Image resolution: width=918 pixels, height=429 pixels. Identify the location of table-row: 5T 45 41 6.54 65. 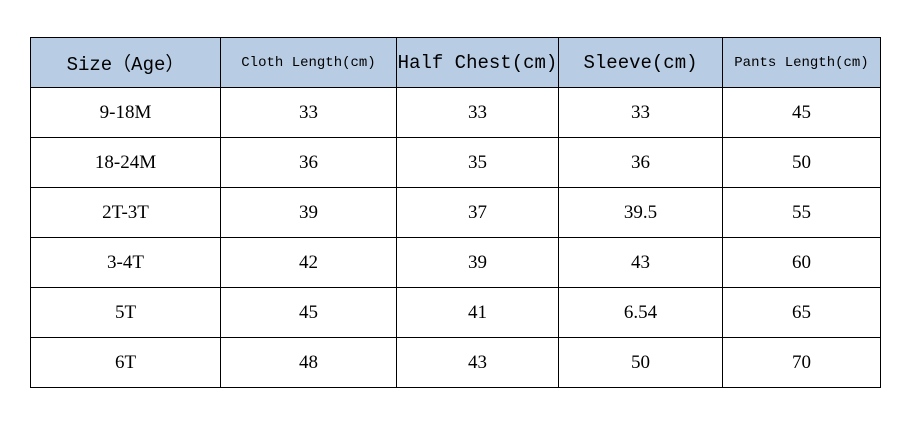
(455, 312).